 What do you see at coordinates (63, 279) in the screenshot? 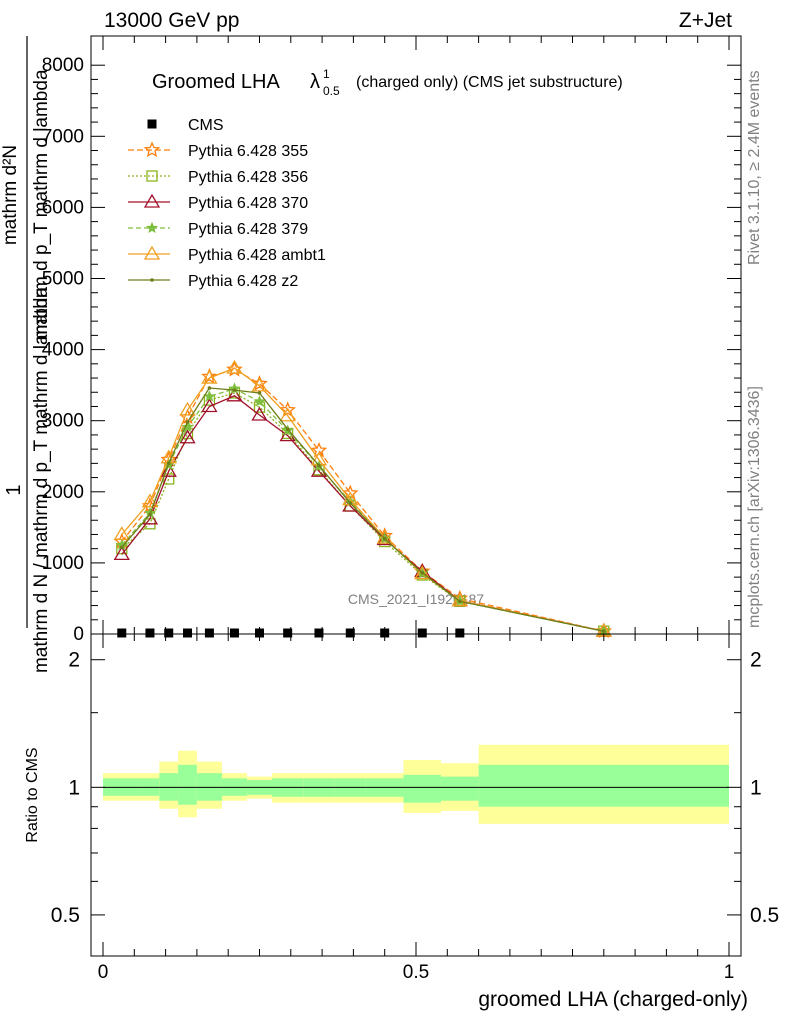
I see `main-ytick-label: 5000` at bounding box center [63, 279].